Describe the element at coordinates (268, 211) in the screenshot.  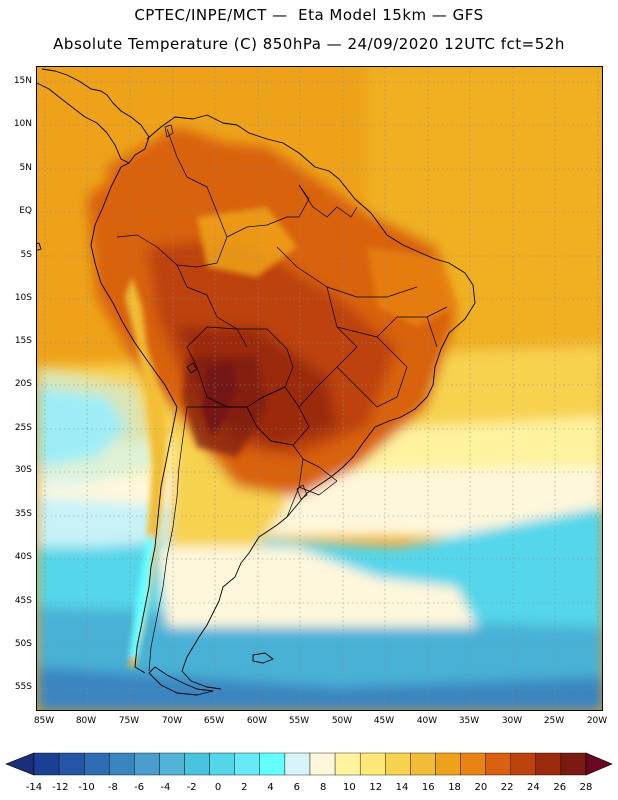
I see `border-venezuela-brazil` at that location.